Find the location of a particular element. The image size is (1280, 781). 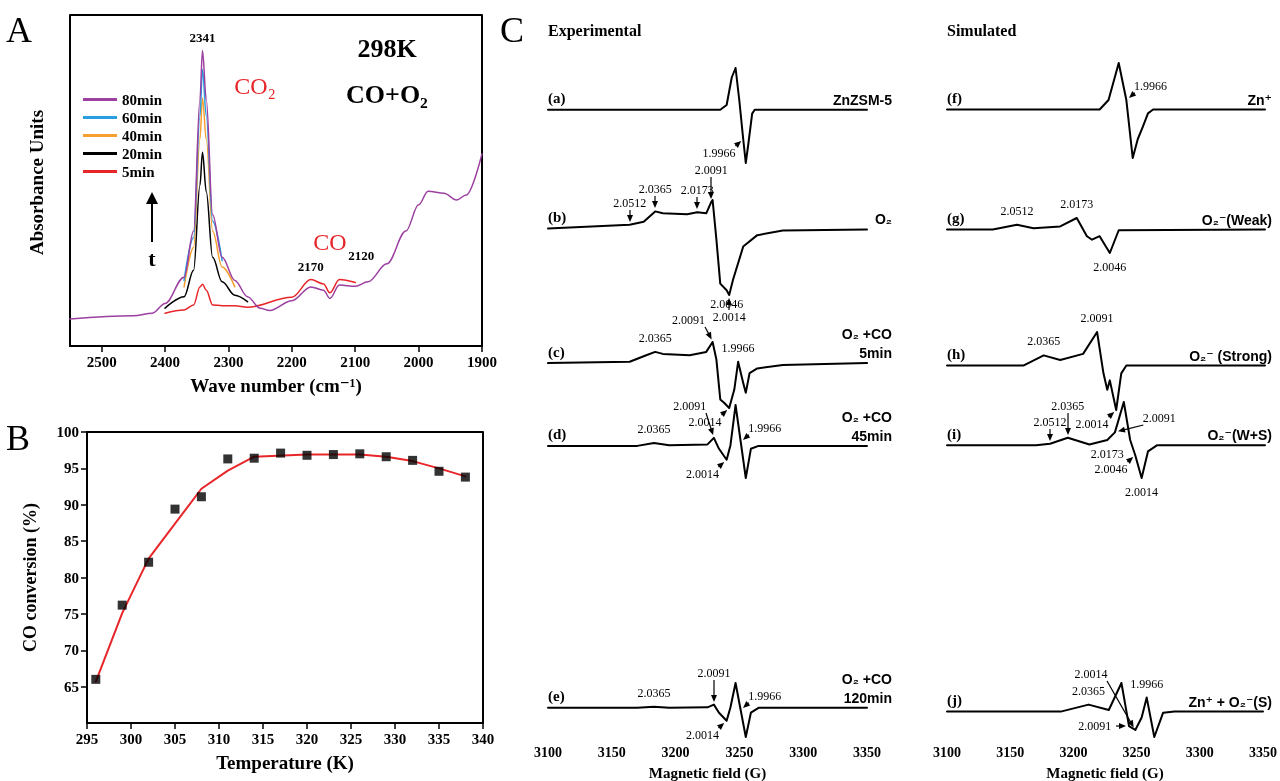

x-tick-label: 3250 is located at coordinates (1136, 752).